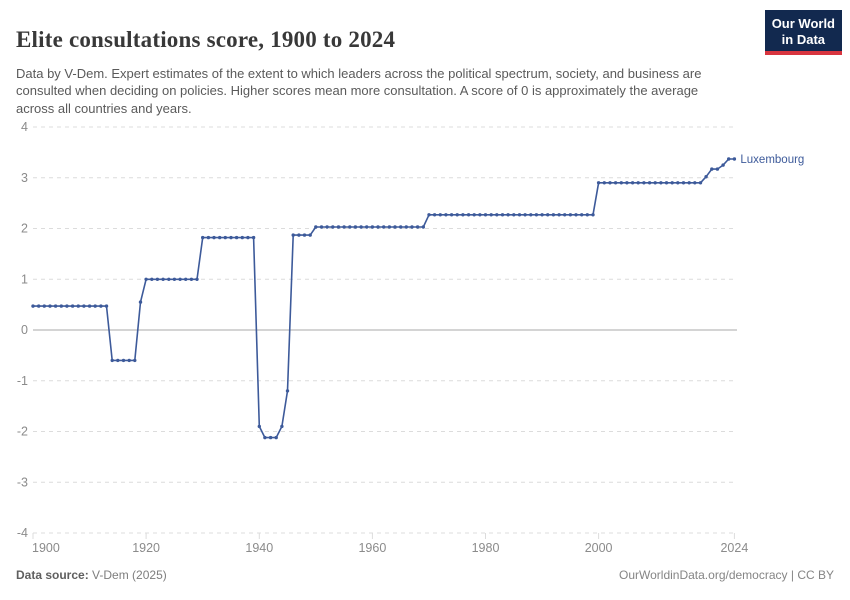 Image resolution: width=850 pixels, height=600 pixels. I want to click on license-link: CC BY, so click(815, 575).